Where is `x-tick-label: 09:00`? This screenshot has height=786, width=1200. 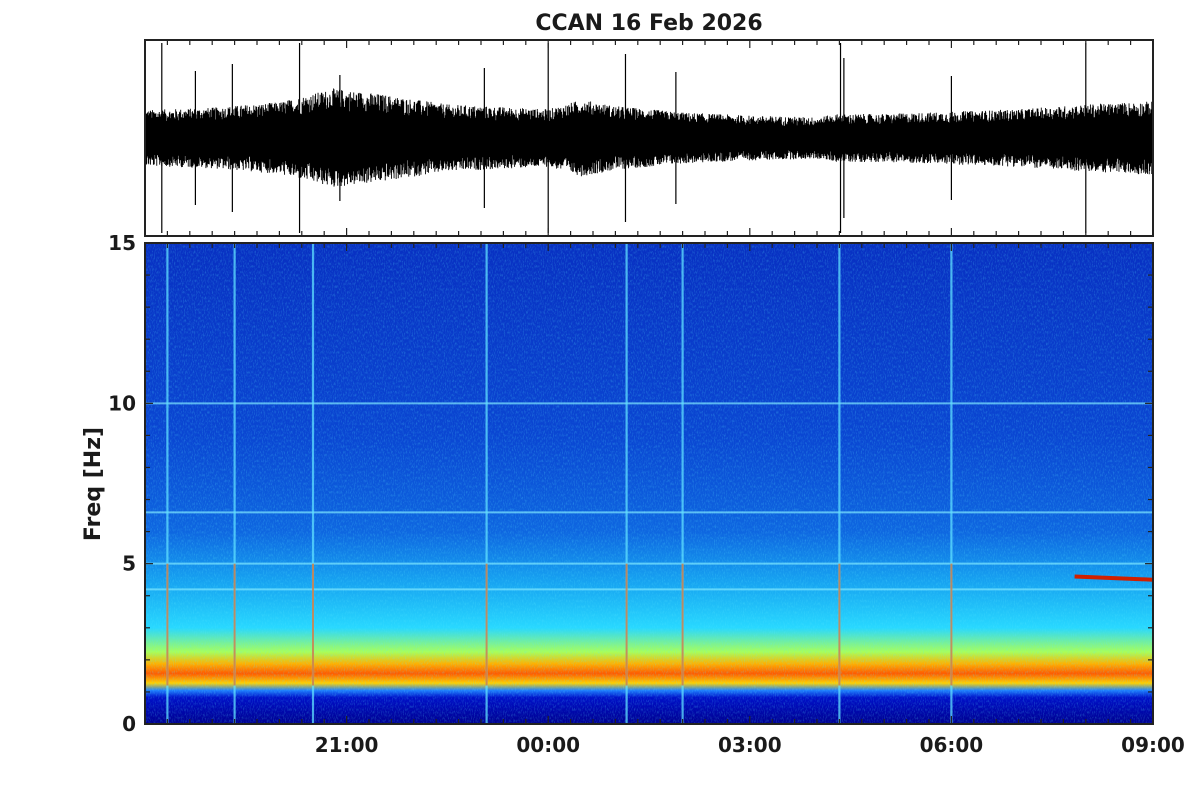 x-tick-label: 09:00 is located at coordinates (1153, 745).